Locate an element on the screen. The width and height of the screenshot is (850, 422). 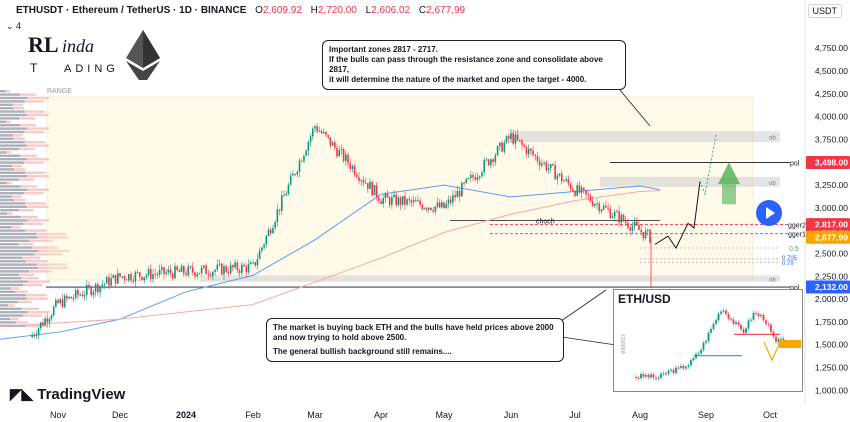
callout-top-title: Important zones 2817 - 2717. is located at coordinates (383, 49).